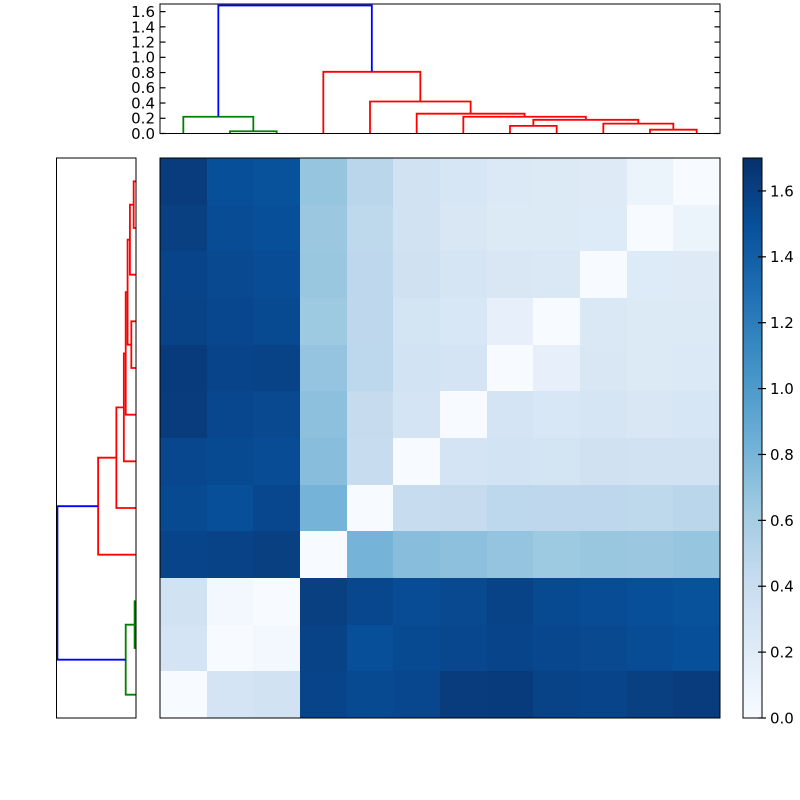  I want to click on colorbar-tick-label: 1.4, so click(782, 257).